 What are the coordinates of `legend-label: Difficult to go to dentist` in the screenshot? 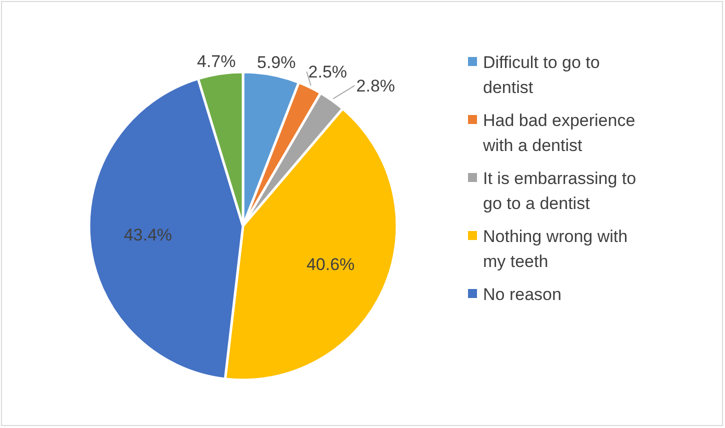 It's located at (541, 74).